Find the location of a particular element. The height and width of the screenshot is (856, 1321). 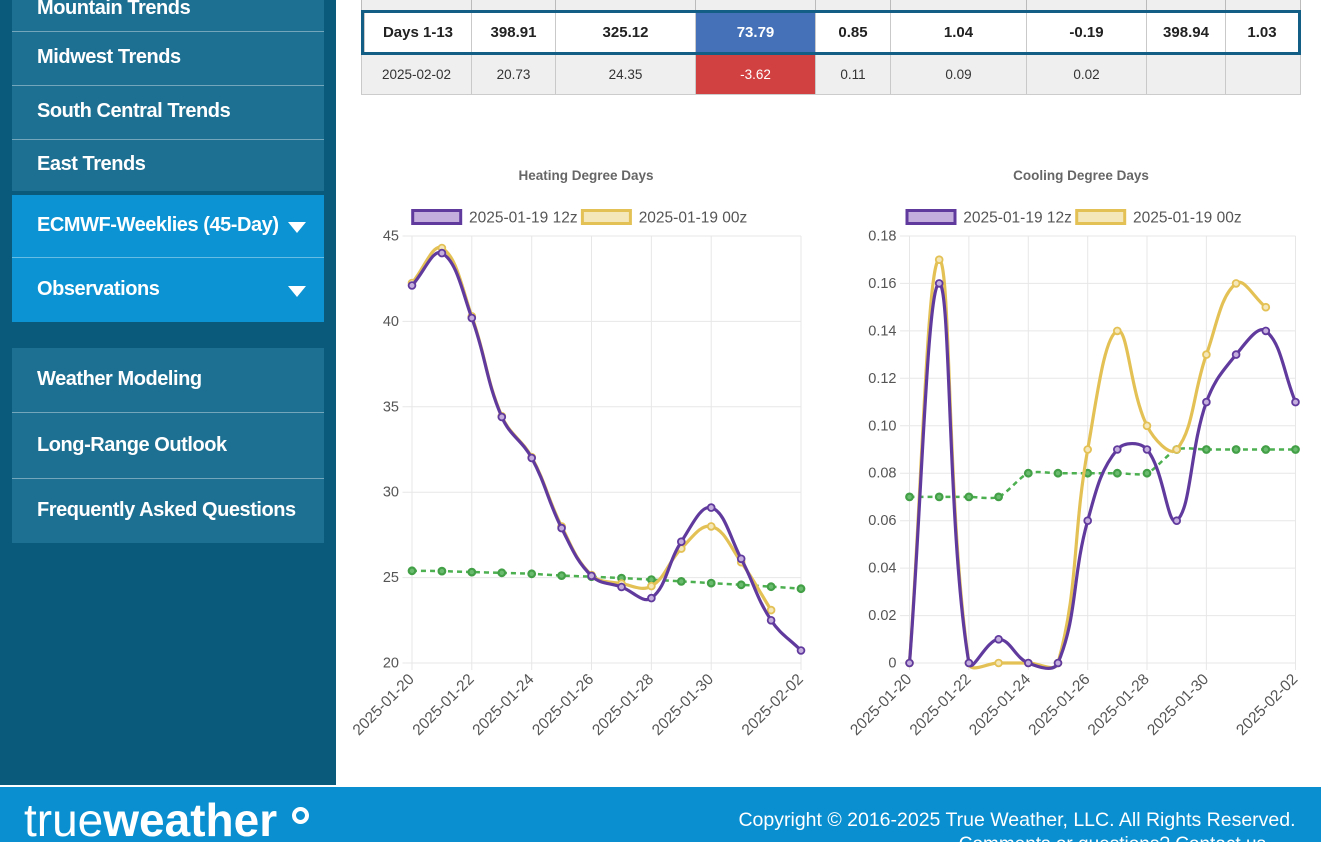

svg-text: 25 is located at coordinates (391, 578).